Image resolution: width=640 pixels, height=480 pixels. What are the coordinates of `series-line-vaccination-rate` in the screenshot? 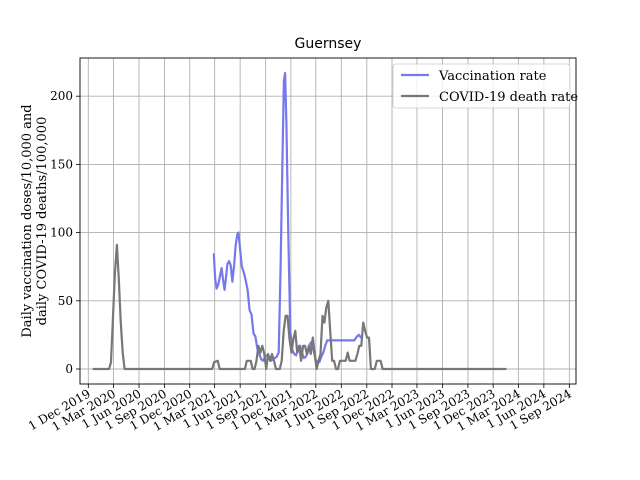 It's located at (287, 217).